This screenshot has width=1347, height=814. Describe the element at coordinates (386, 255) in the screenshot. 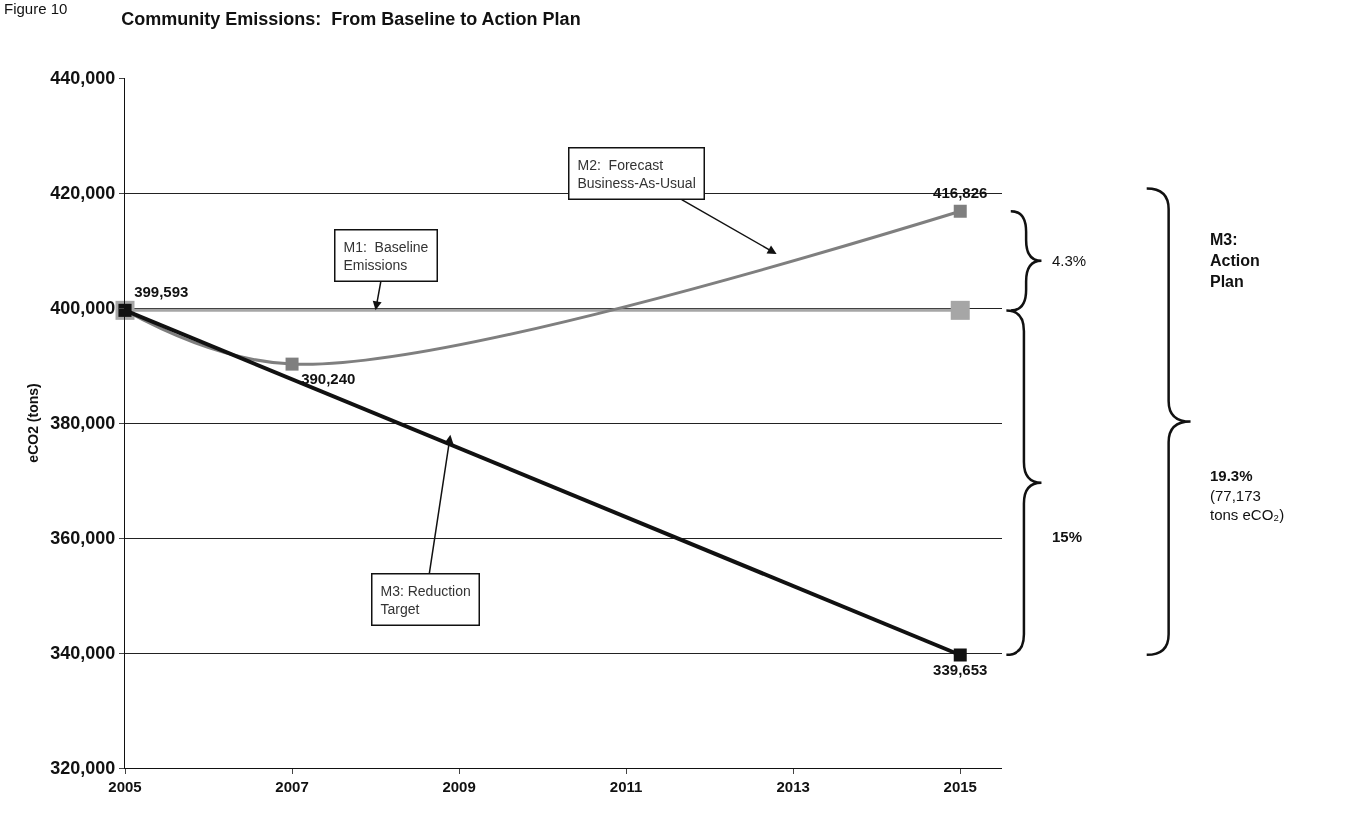

I see `annotation: M1: Baseline Emissions` at that location.